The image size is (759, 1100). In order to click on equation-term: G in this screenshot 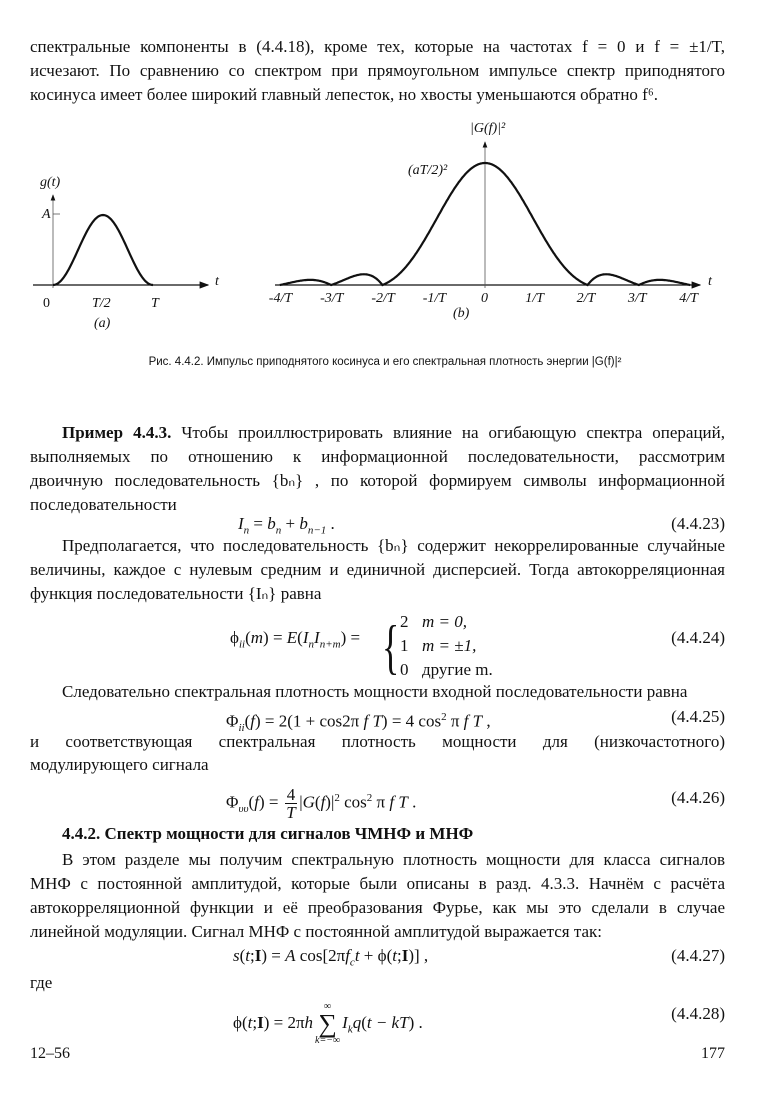, I will do `click(308, 802)`.